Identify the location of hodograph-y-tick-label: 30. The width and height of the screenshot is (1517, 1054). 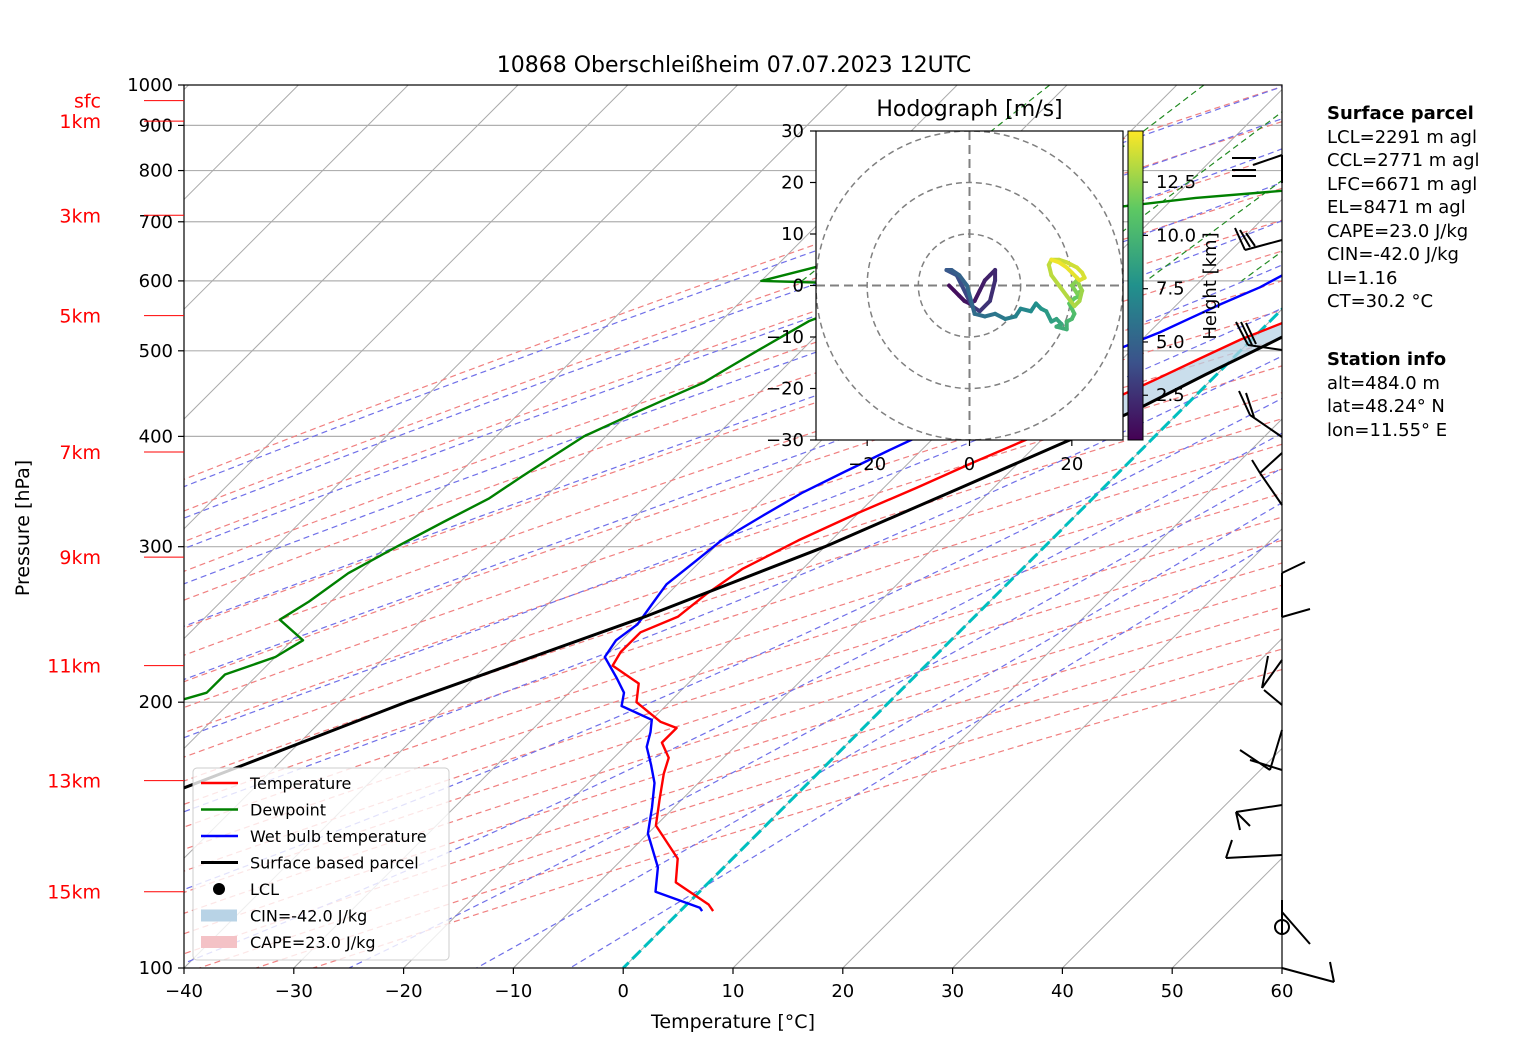
(792, 131).